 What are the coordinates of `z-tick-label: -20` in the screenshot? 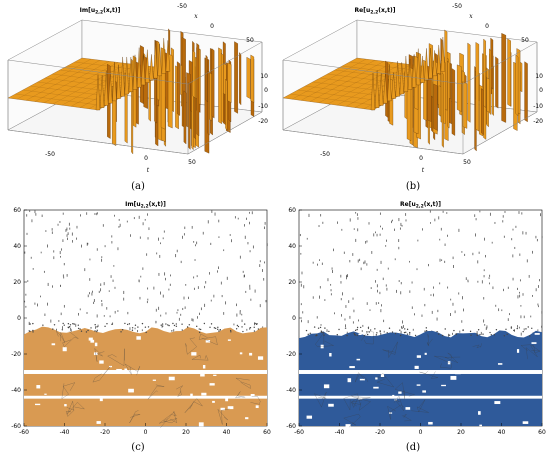 It's located at (538, 121).